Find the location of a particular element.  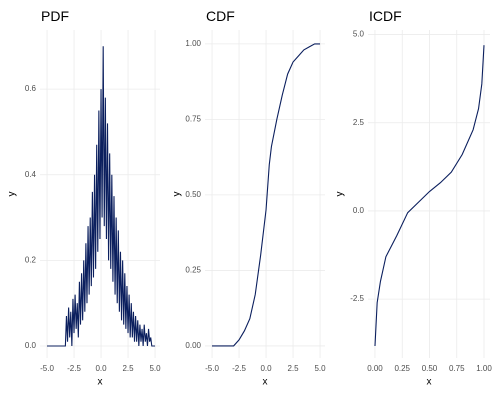

panel-title: ICDF is located at coordinates (385, 16).